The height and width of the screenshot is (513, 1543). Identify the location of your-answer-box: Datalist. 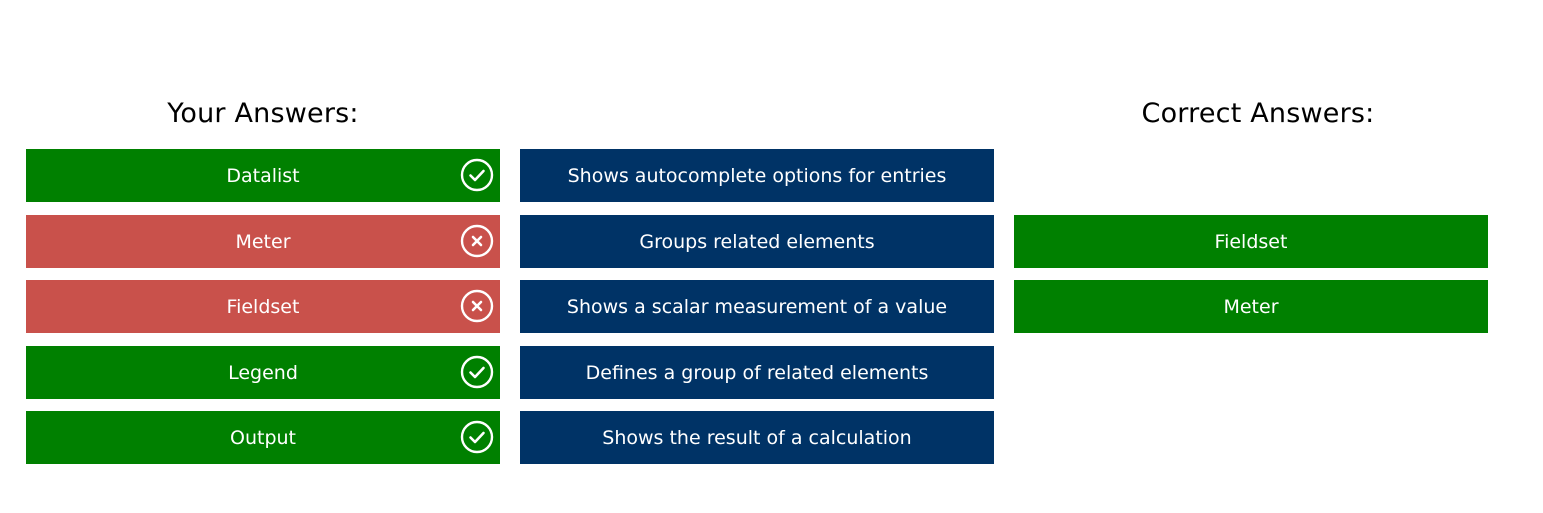
(263, 175).